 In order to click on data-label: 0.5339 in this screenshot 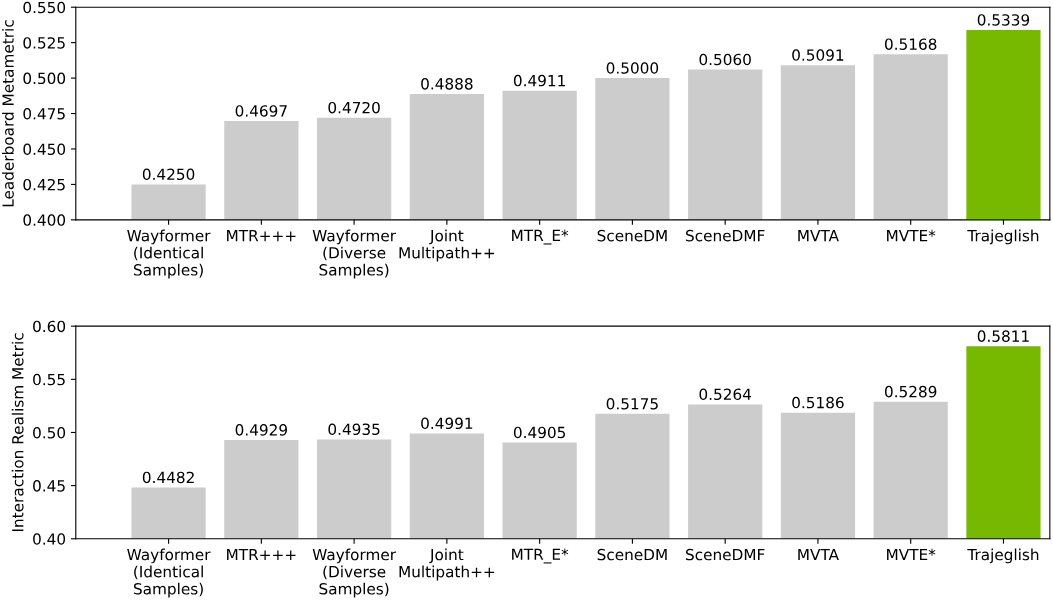, I will do `click(1003, 20)`.